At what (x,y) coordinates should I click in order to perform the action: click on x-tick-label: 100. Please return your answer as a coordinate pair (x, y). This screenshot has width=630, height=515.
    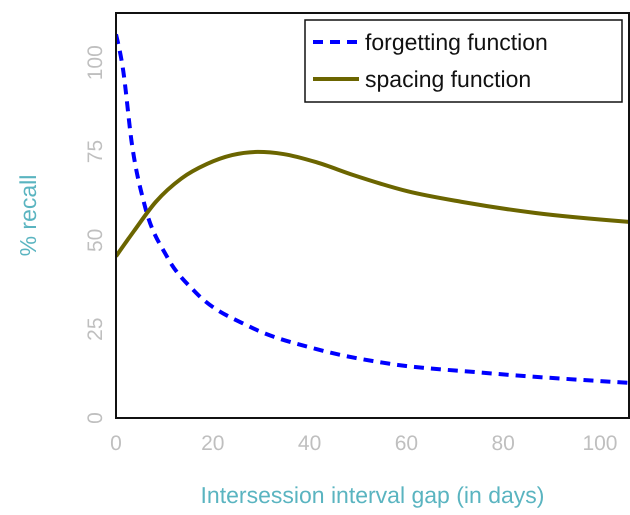
    Looking at the image, I should click on (600, 443).